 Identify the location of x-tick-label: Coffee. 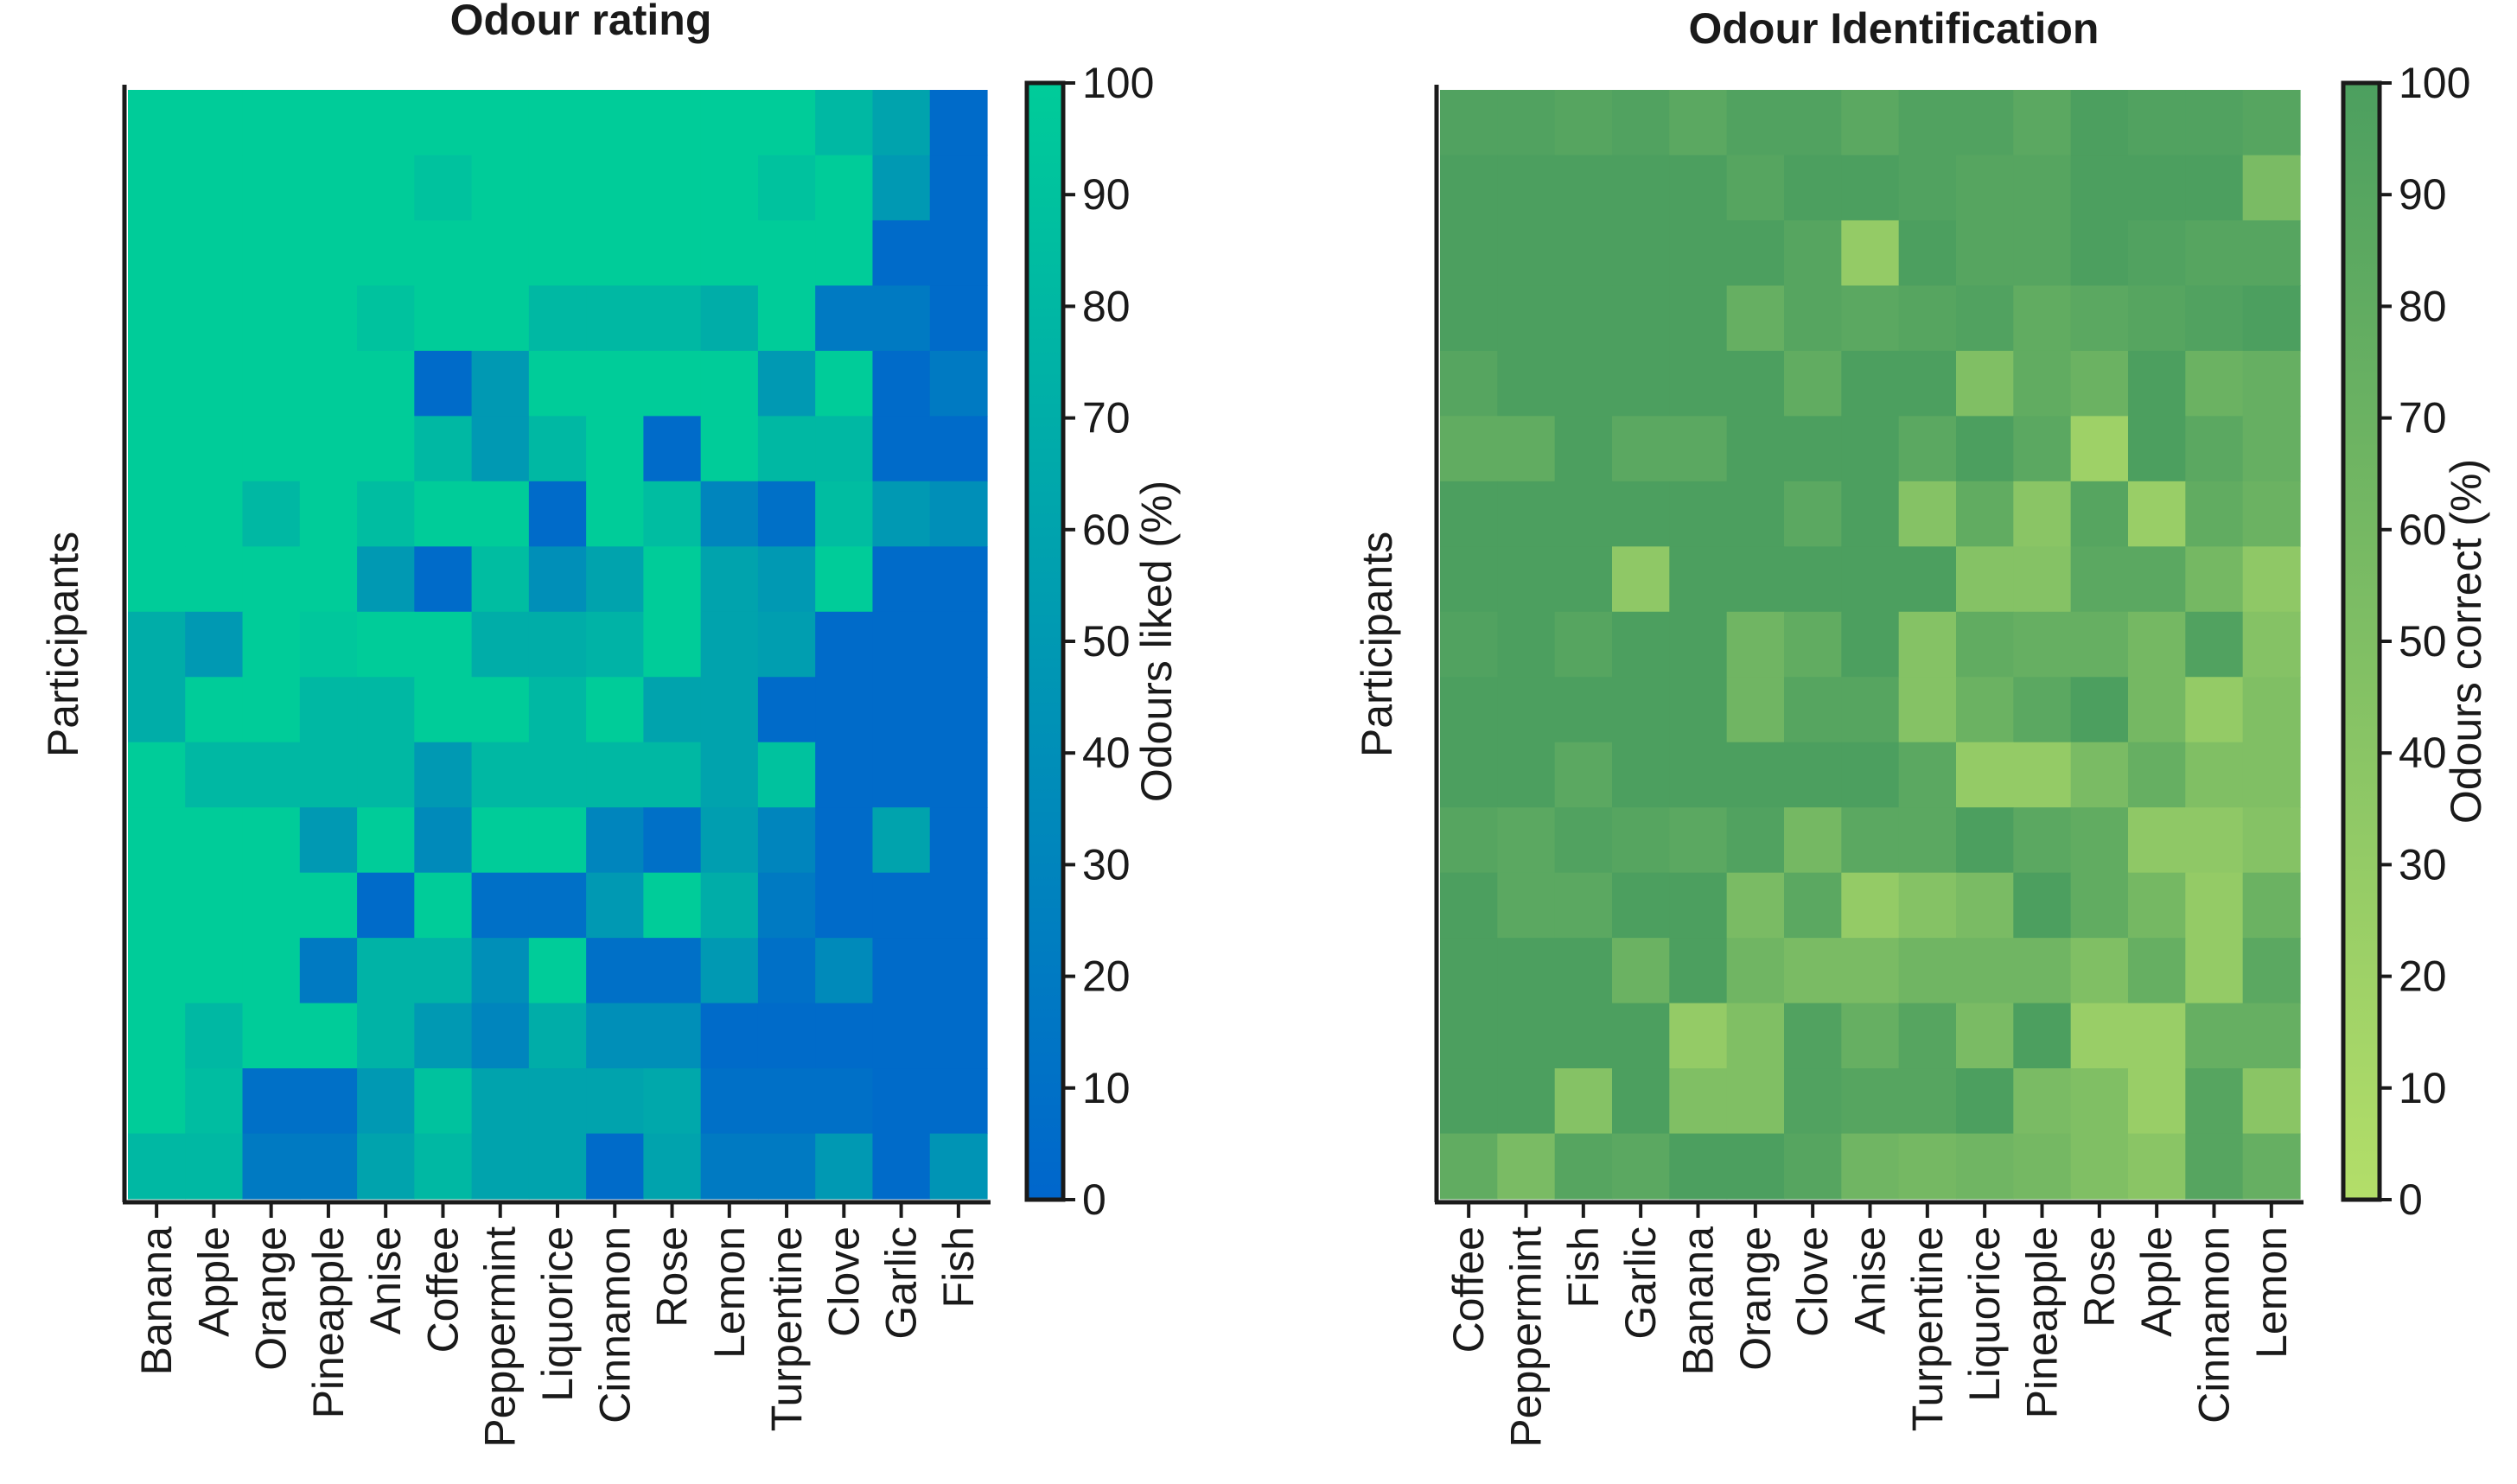
(443, 1289).